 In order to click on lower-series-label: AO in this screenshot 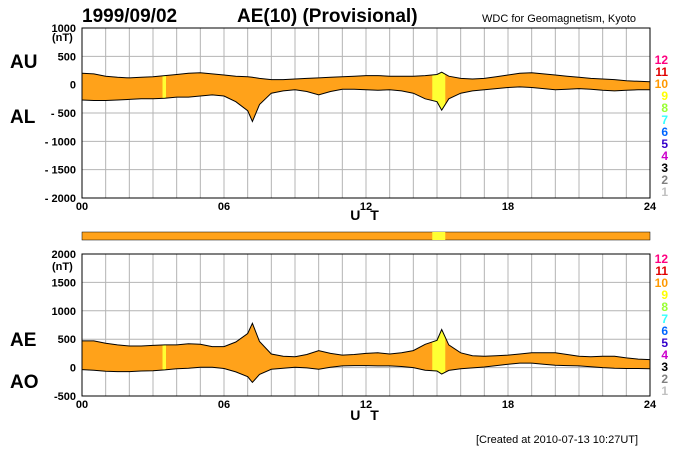, I will do `click(24, 382)`.